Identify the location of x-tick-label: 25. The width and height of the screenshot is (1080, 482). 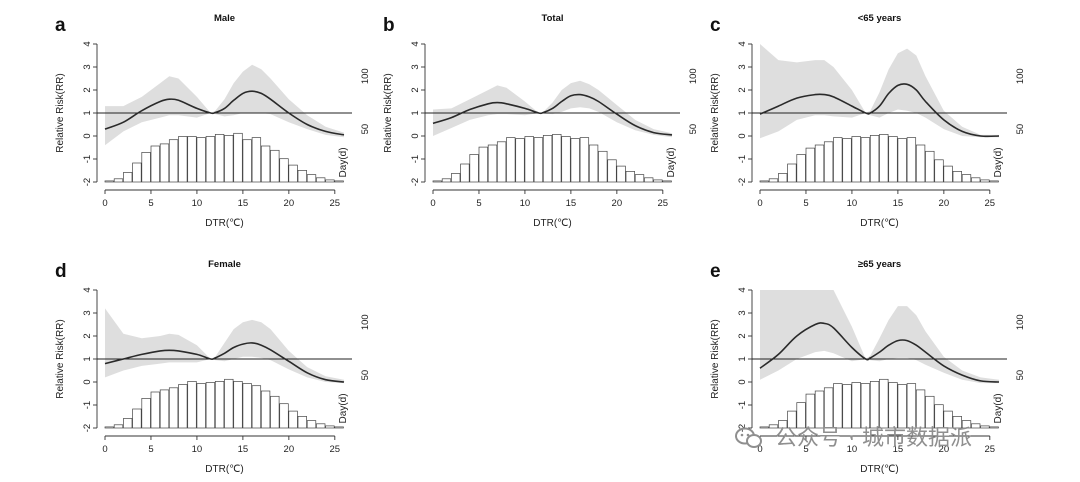
(990, 449).